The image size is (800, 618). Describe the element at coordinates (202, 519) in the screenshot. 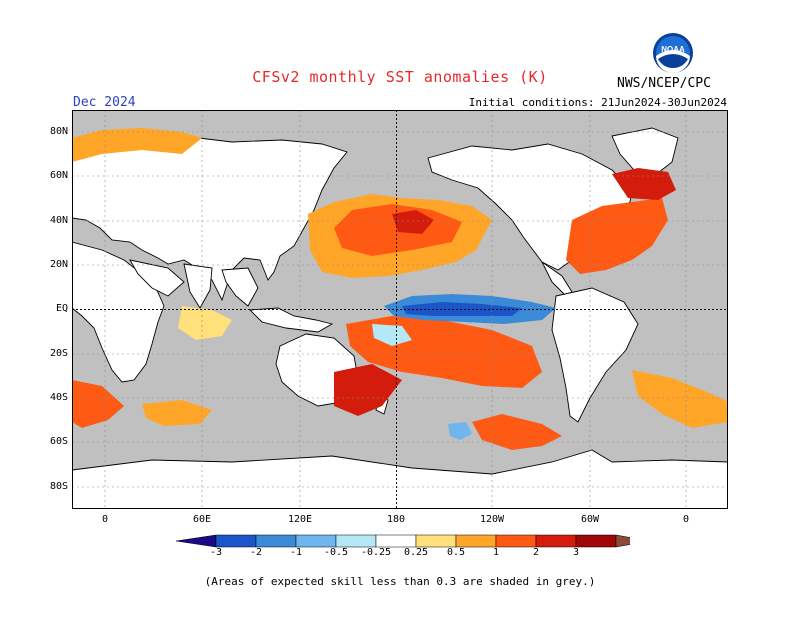

I see `lon-label: 60E` at that location.